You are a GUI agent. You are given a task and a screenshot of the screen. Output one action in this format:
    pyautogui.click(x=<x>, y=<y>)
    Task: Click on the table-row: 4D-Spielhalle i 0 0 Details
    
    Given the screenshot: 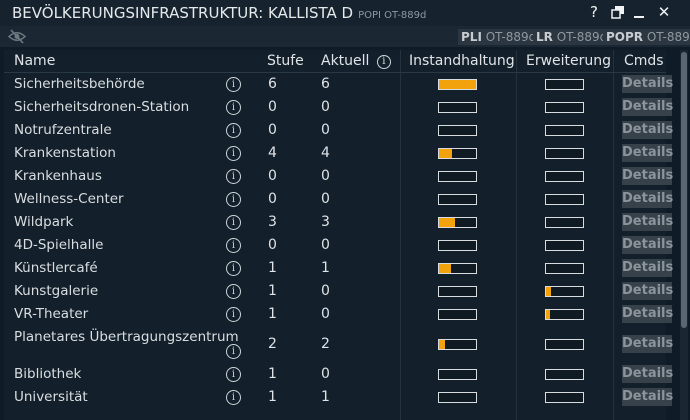 What is the action you would take?
    pyautogui.click(x=338, y=245)
    